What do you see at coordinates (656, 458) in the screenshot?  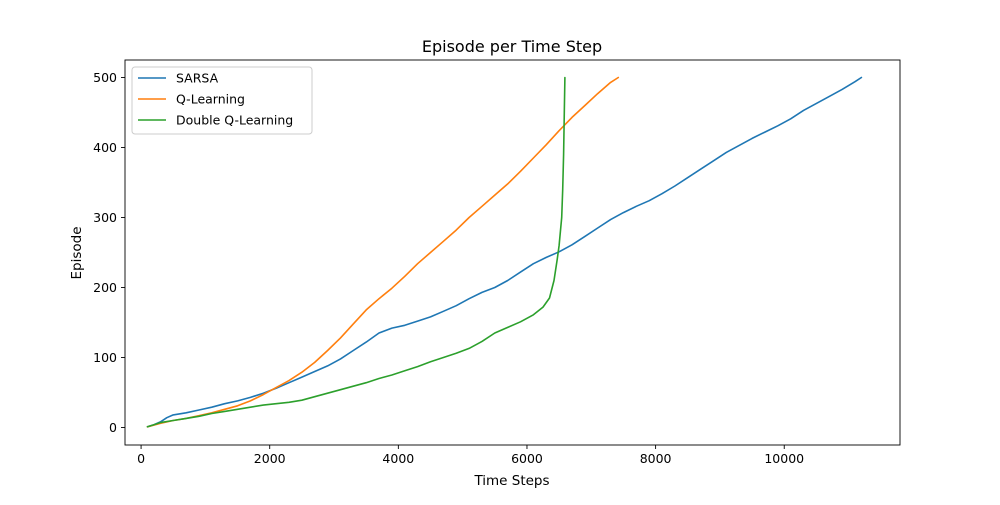 I see `x-tick-label: 8000` at bounding box center [656, 458].